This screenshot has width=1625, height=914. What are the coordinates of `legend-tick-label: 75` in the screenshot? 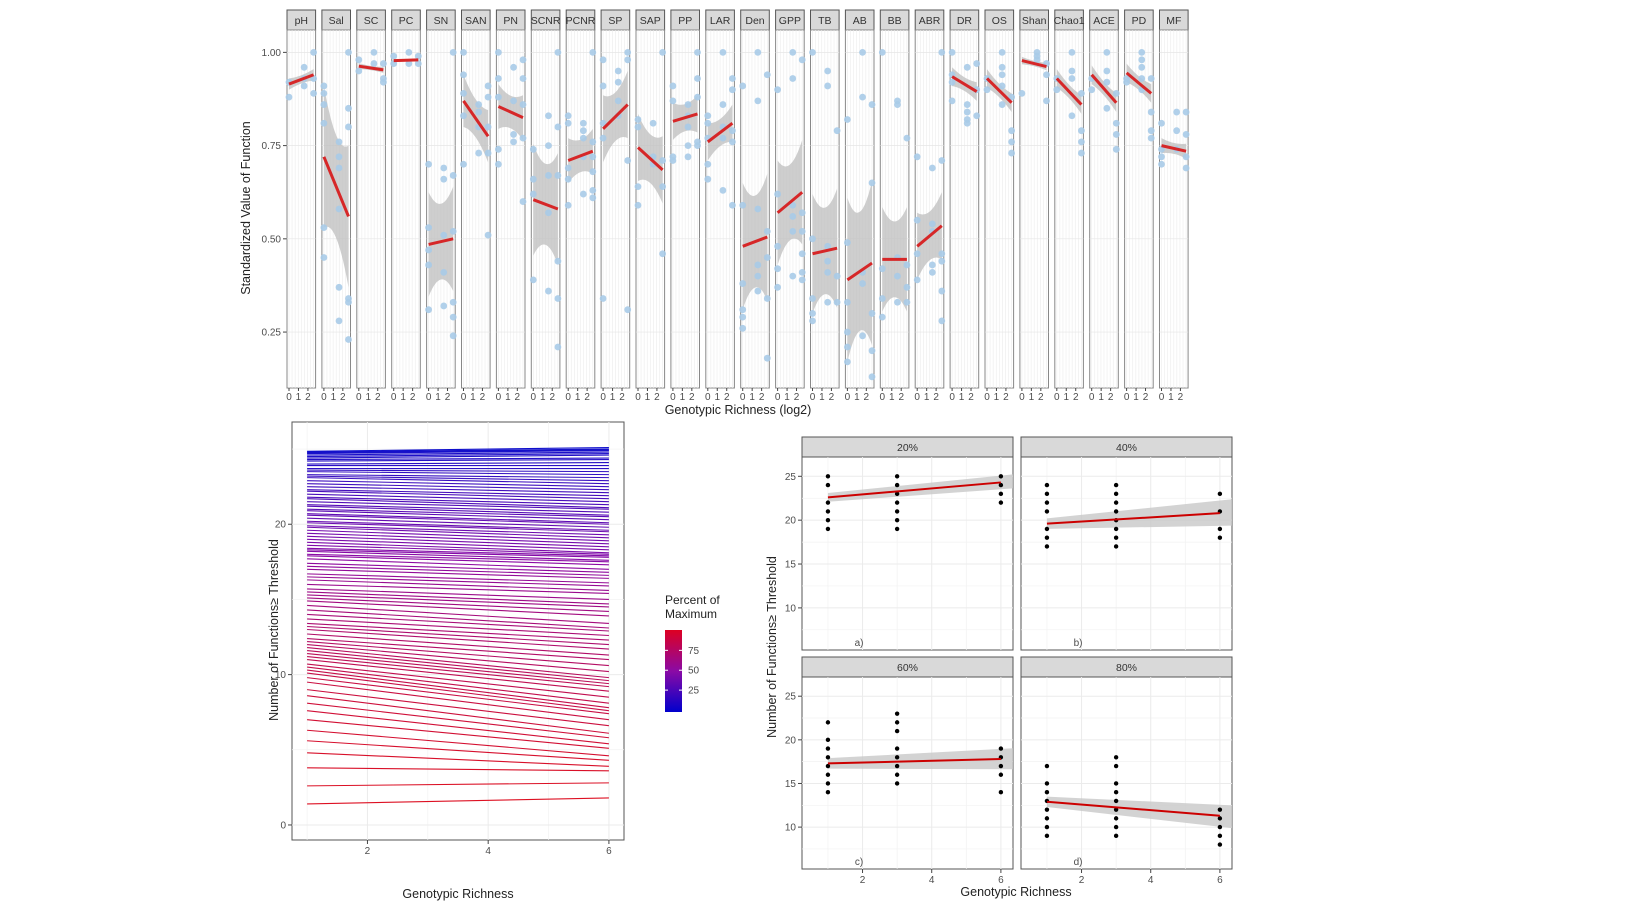 It's located at (694, 651).